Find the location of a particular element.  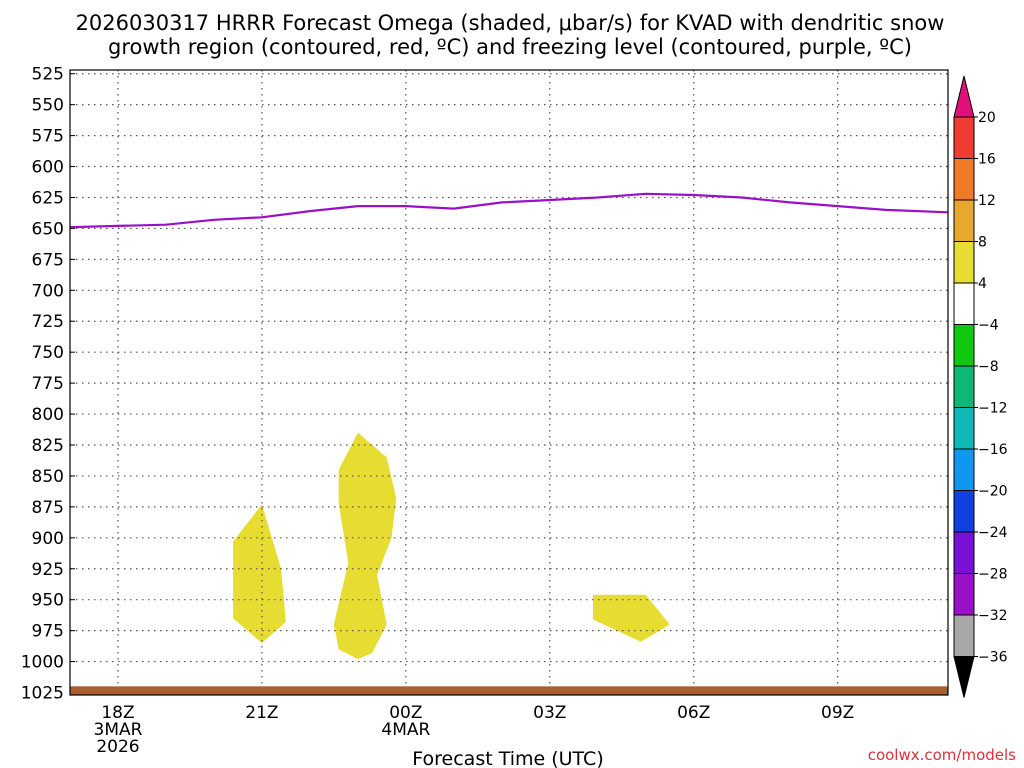

ground-strip is located at coordinates (509, 690).